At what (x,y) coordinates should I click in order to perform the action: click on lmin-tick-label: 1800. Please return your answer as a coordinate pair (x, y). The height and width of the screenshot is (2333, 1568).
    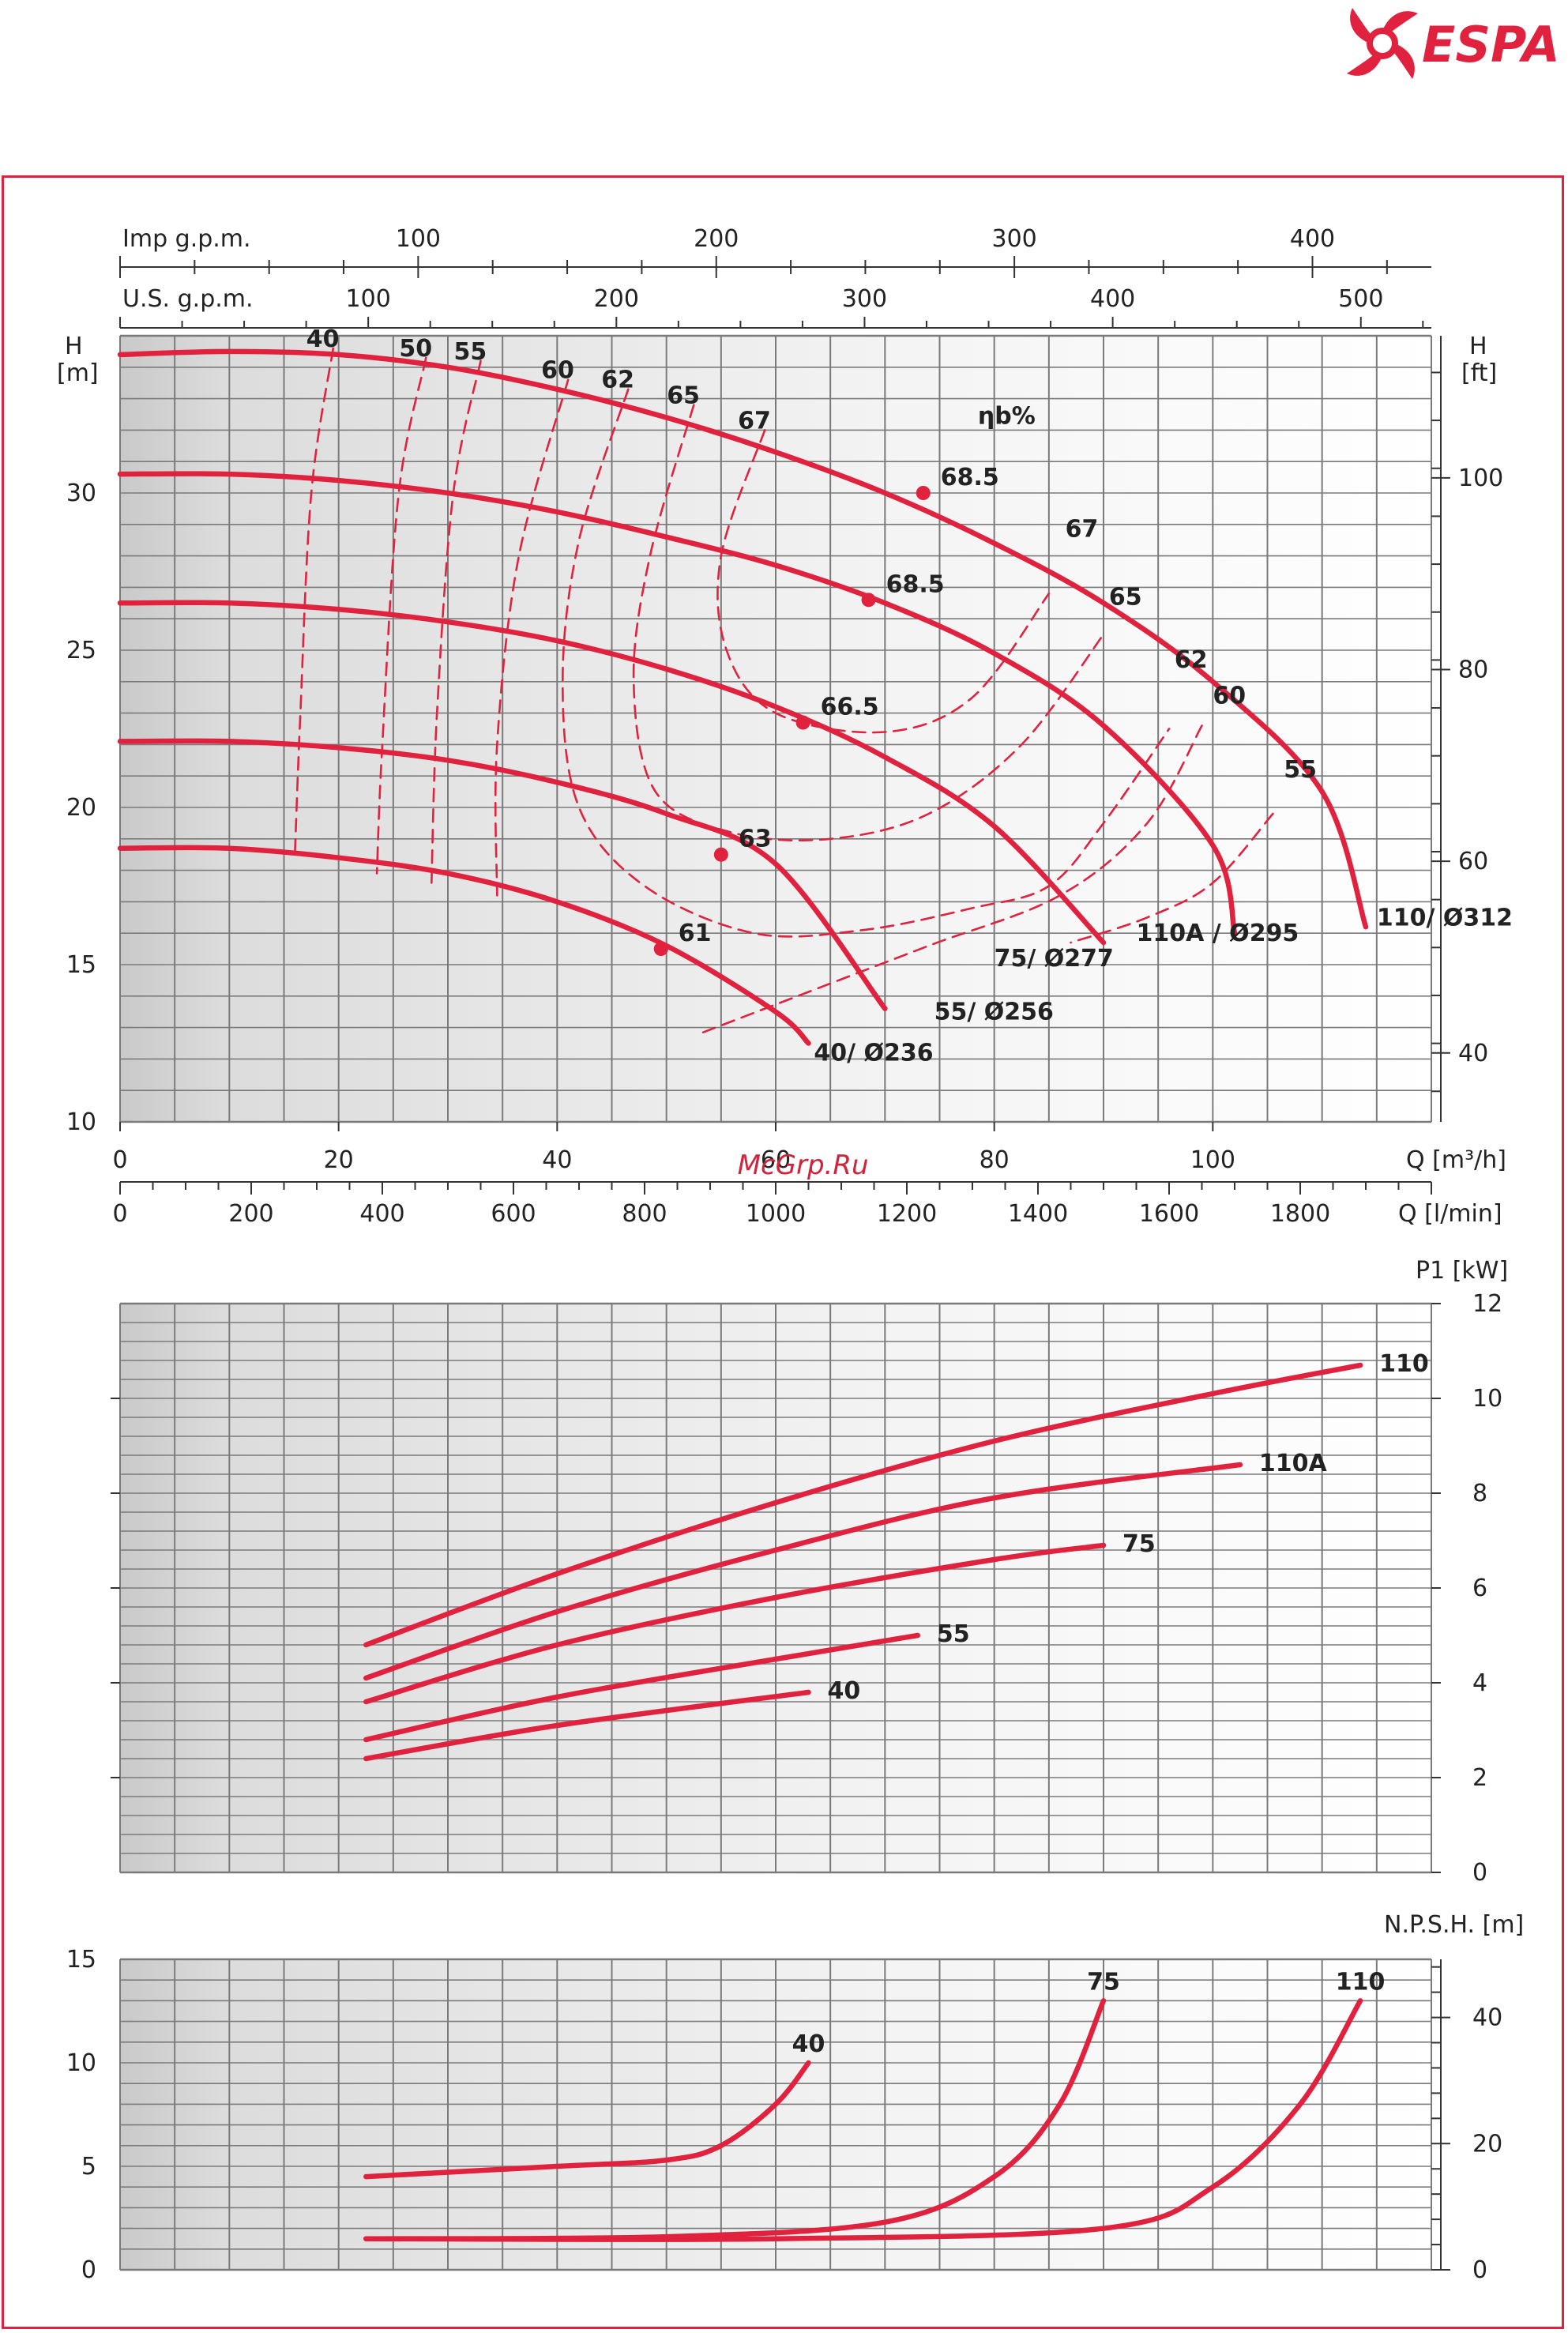
    Looking at the image, I should click on (1300, 1214).